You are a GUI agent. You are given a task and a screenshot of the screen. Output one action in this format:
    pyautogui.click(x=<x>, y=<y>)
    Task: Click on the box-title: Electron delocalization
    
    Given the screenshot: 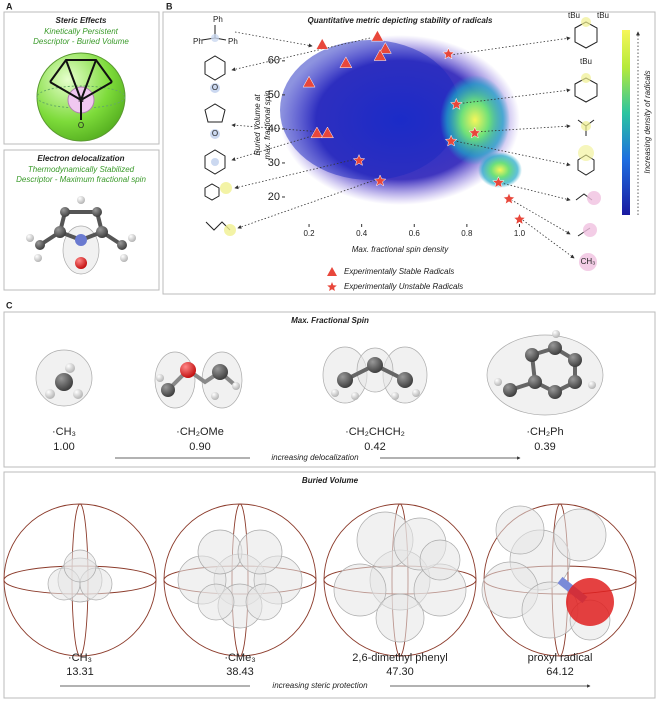 What is the action you would take?
    pyautogui.click(x=80, y=158)
    